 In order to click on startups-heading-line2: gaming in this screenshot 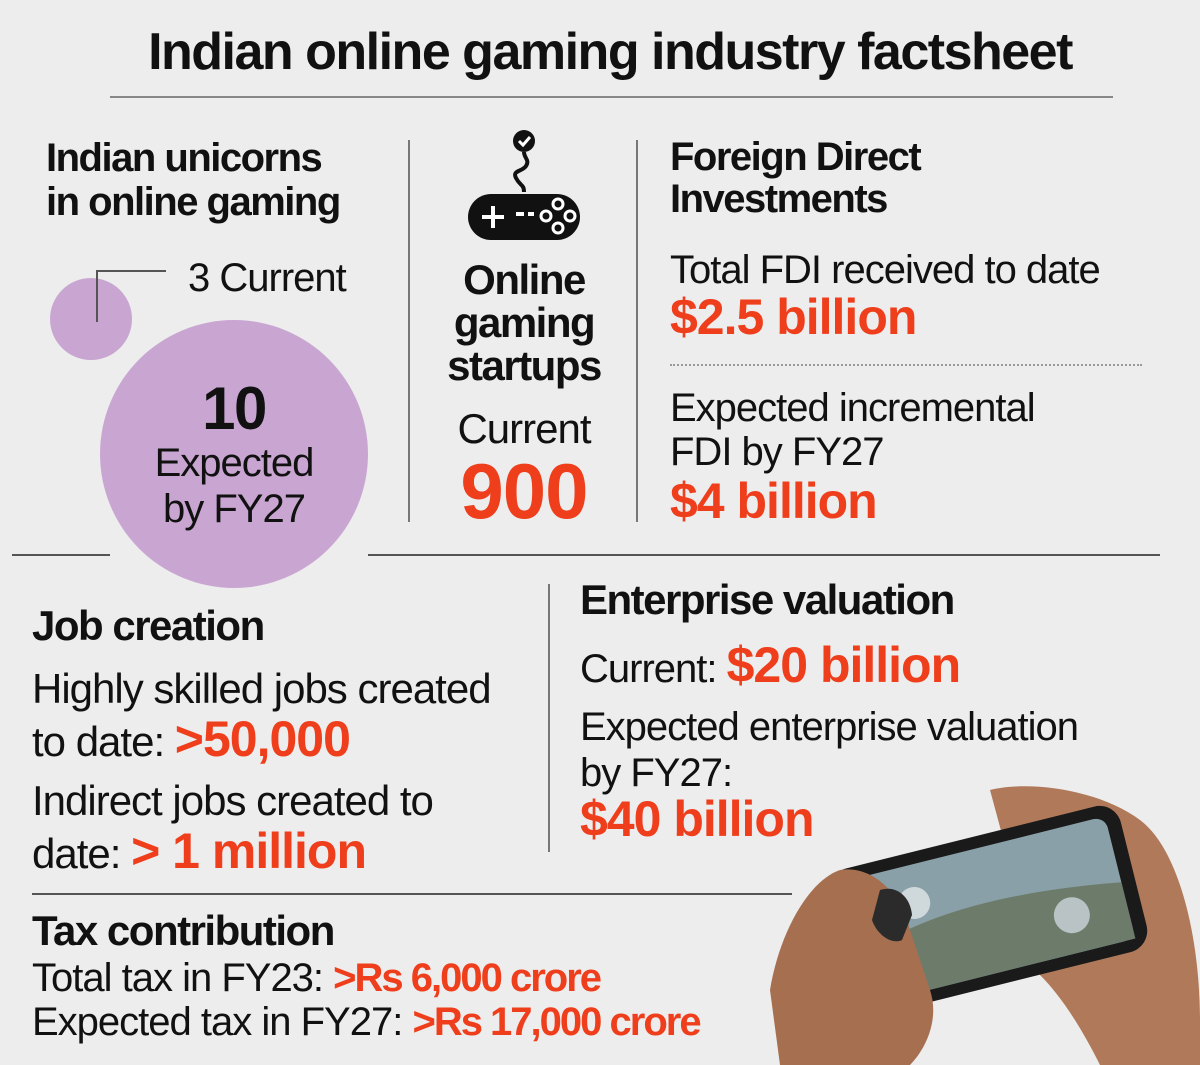, I will do `click(524, 322)`.